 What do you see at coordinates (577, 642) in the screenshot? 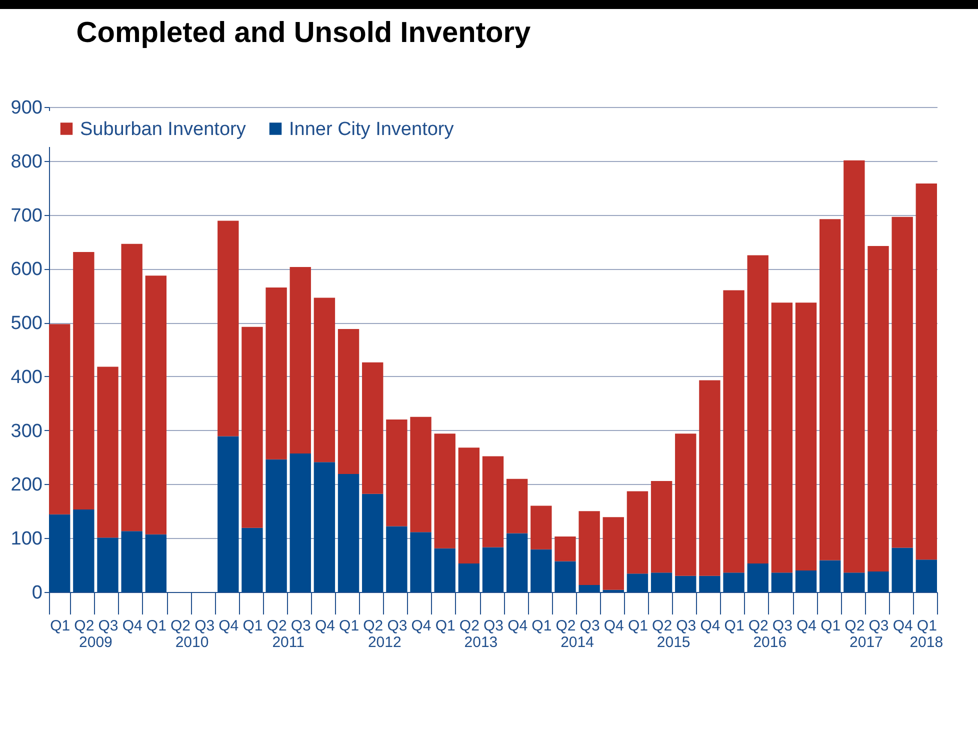
I see `text: 2014` at bounding box center [577, 642].